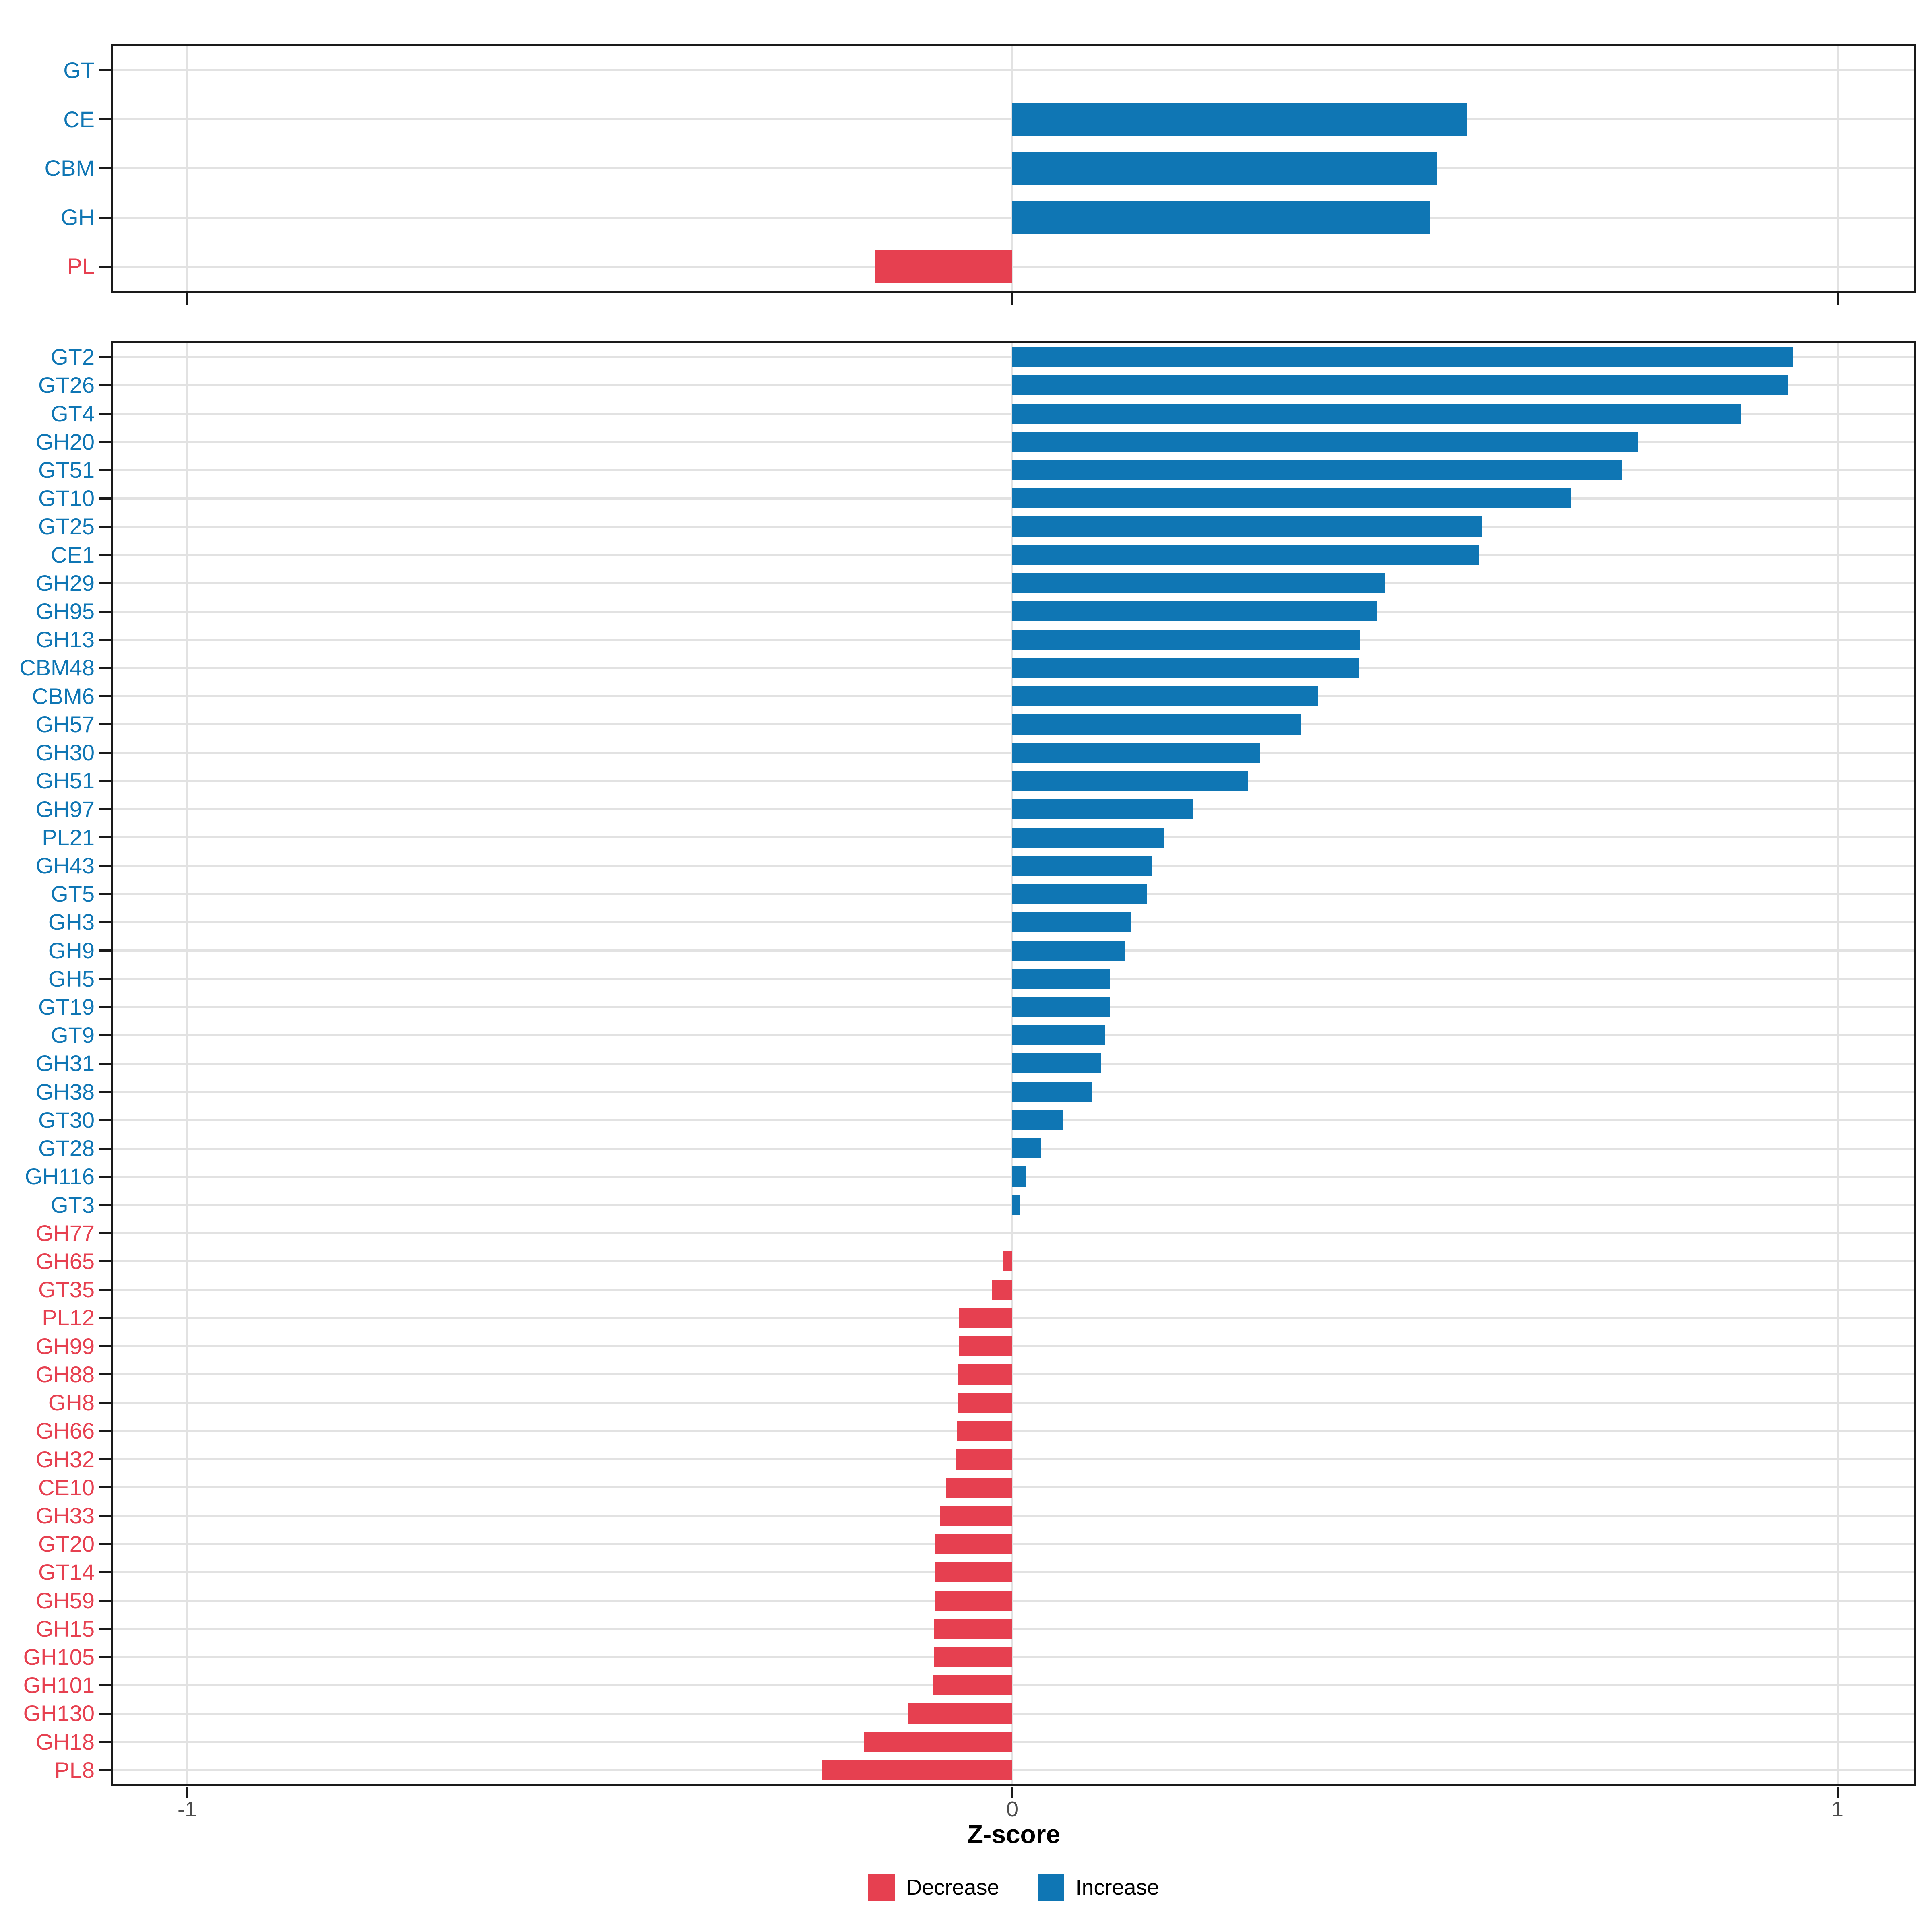 This screenshot has width=1932, height=1932. I want to click on row-label: GT28, so click(66, 1148).